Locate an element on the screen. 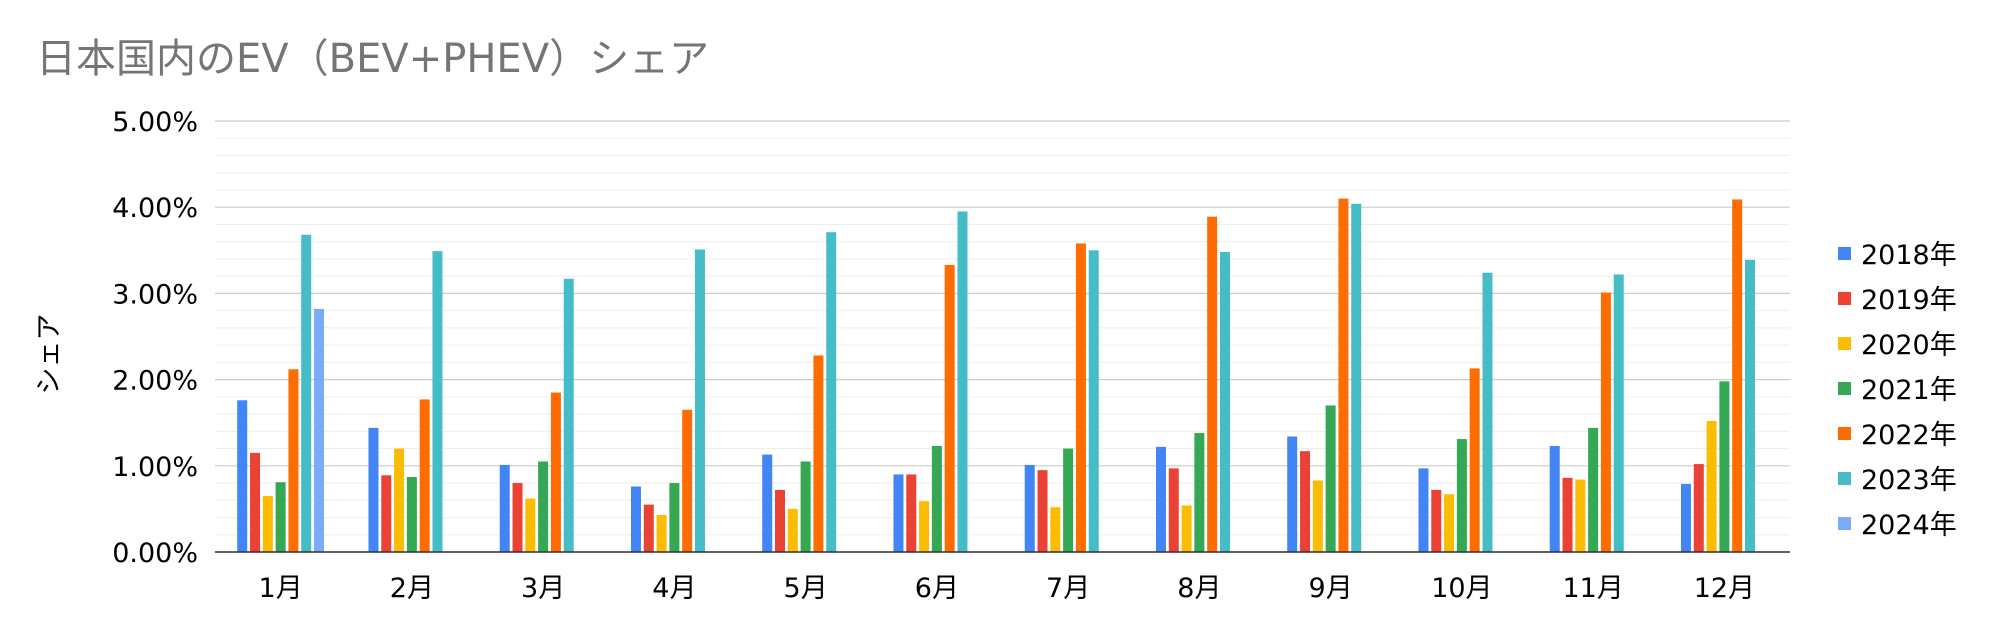 The image size is (2002, 630). x-tick-label: 9月 is located at coordinates (1331, 588).